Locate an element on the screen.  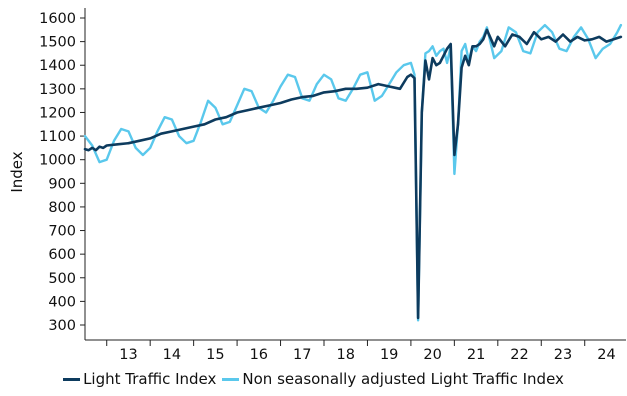
y-tick-label: 300 is located at coordinates (62, 326).